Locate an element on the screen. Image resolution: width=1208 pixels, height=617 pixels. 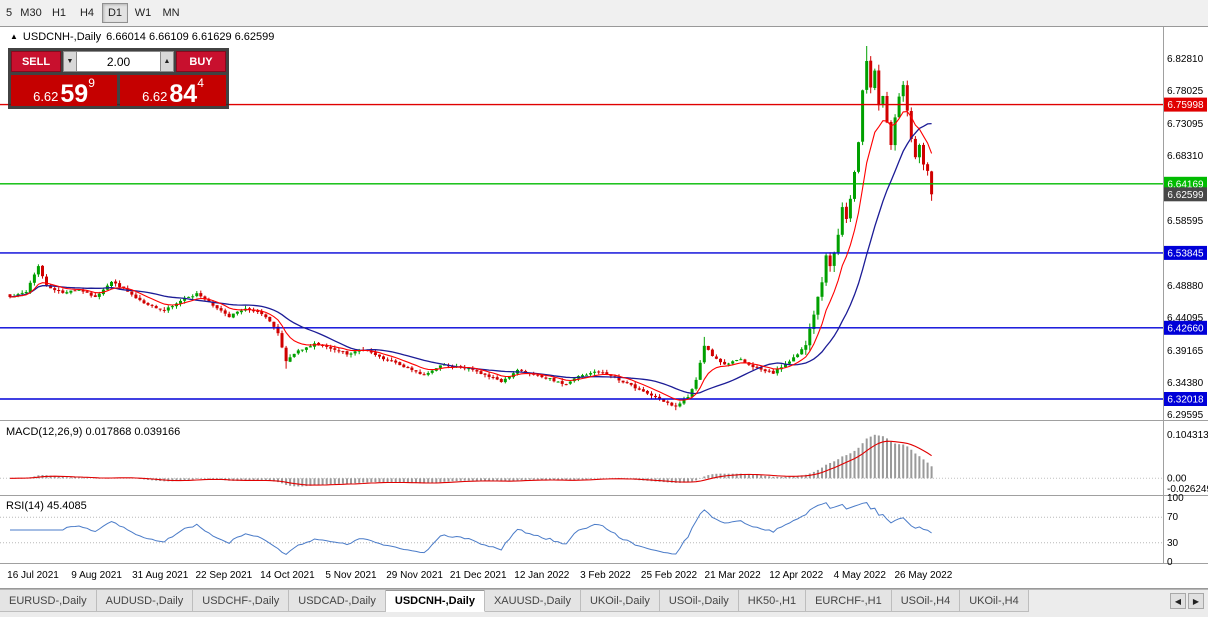
one-click-trading-panel: SELL ▼ 2.00 ▲ BUY 6.62 59 9 6.62 84 4 is located at coordinates (118, 78).